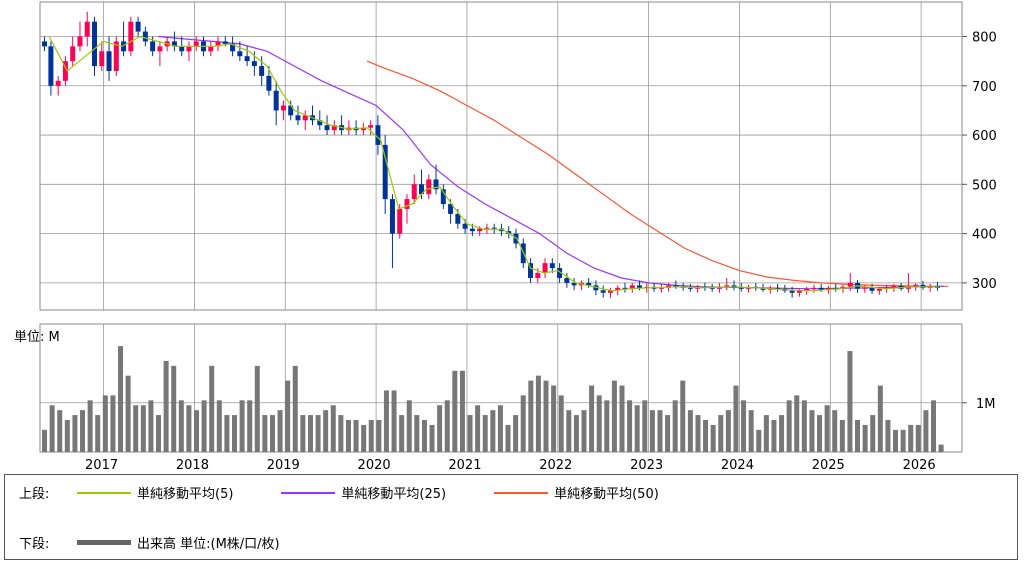  Describe the element at coordinates (521, 492) in the screenshot. I see `ma50-swatch` at that location.